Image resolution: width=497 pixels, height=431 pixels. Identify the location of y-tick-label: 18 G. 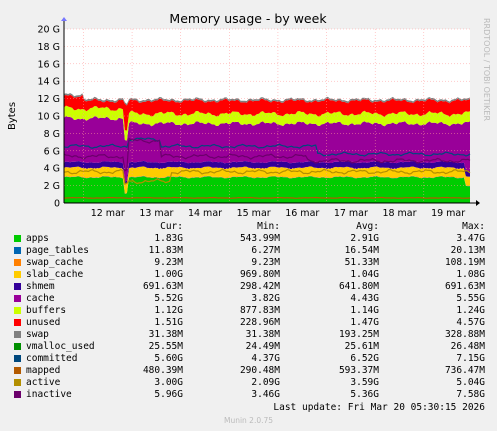
(49, 47).